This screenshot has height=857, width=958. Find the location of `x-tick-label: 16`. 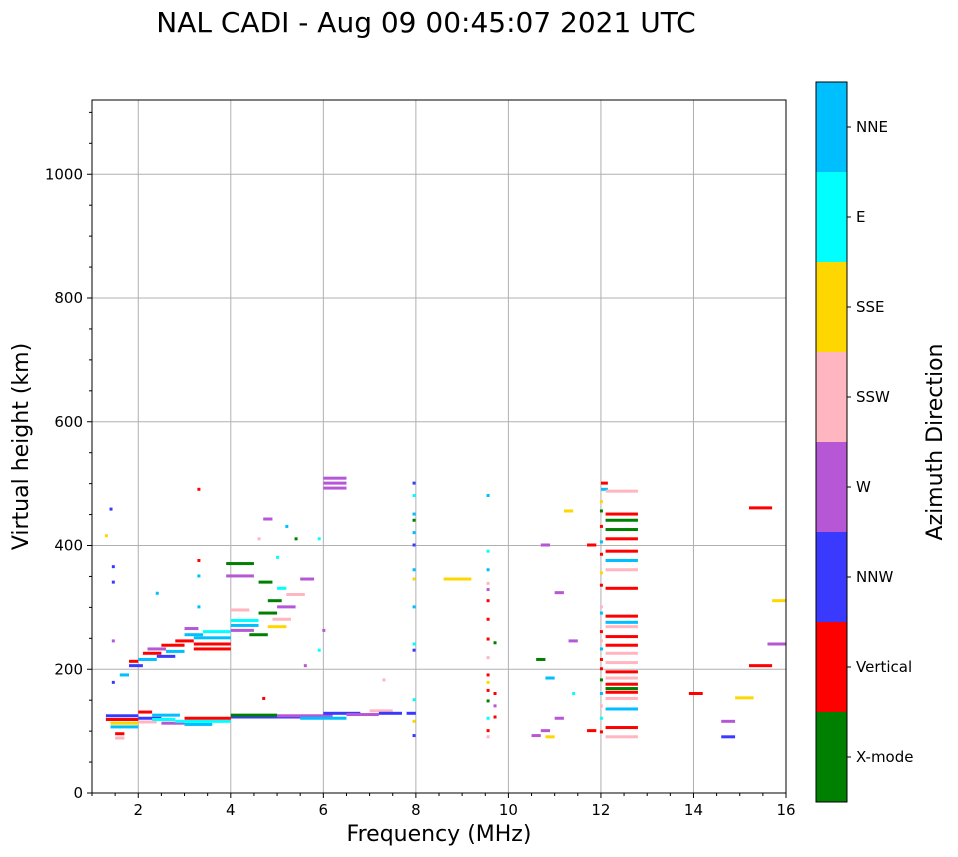

x-tick-label: 16 is located at coordinates (785, 810).